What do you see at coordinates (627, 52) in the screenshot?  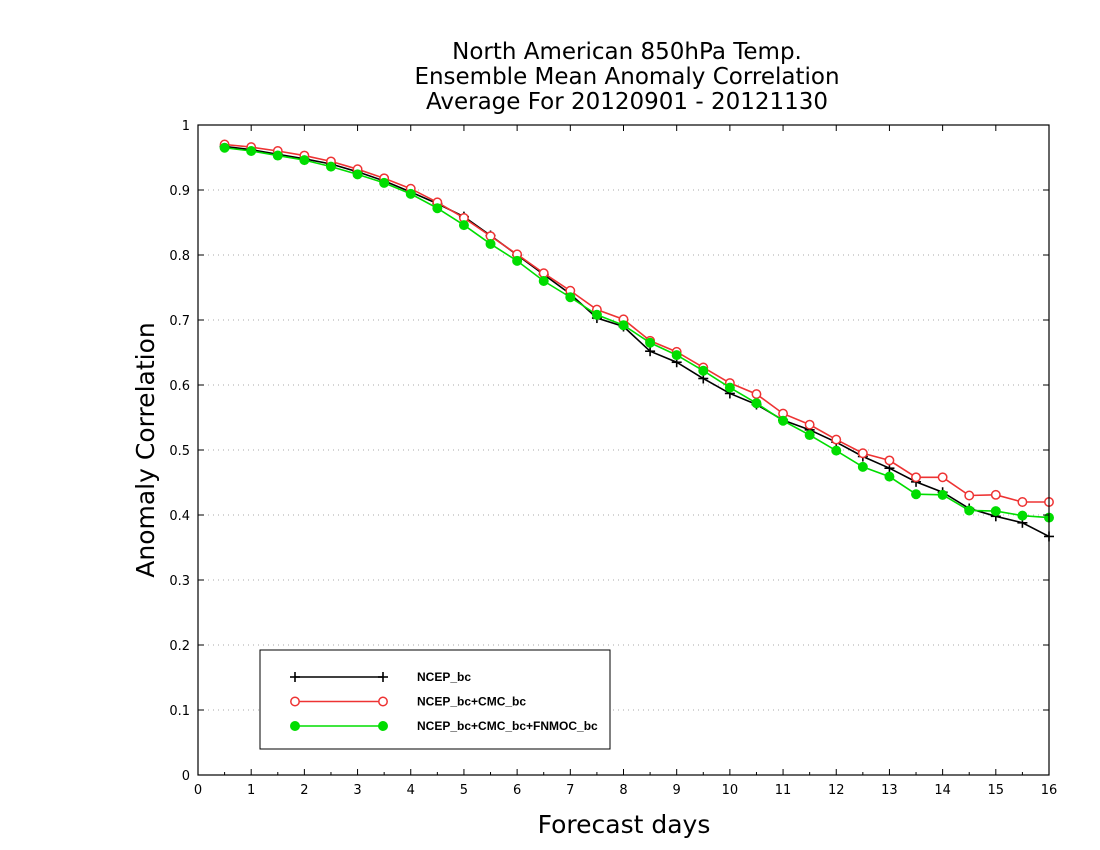 I see `chart-title-line-1: North American 850hPa Temp.` at bounding box center [627, 52].